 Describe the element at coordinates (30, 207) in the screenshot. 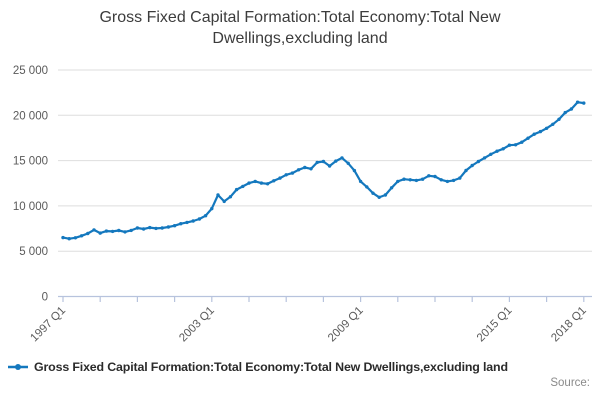

I see `y-axis-tick-label: 10 000` at that location.